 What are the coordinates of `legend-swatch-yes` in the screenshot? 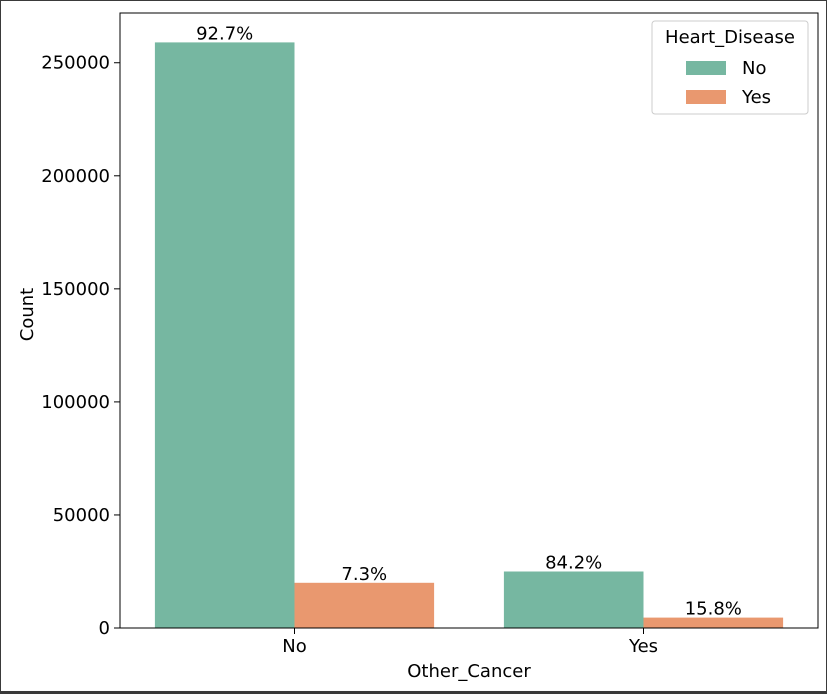 It's located at (706, 97).